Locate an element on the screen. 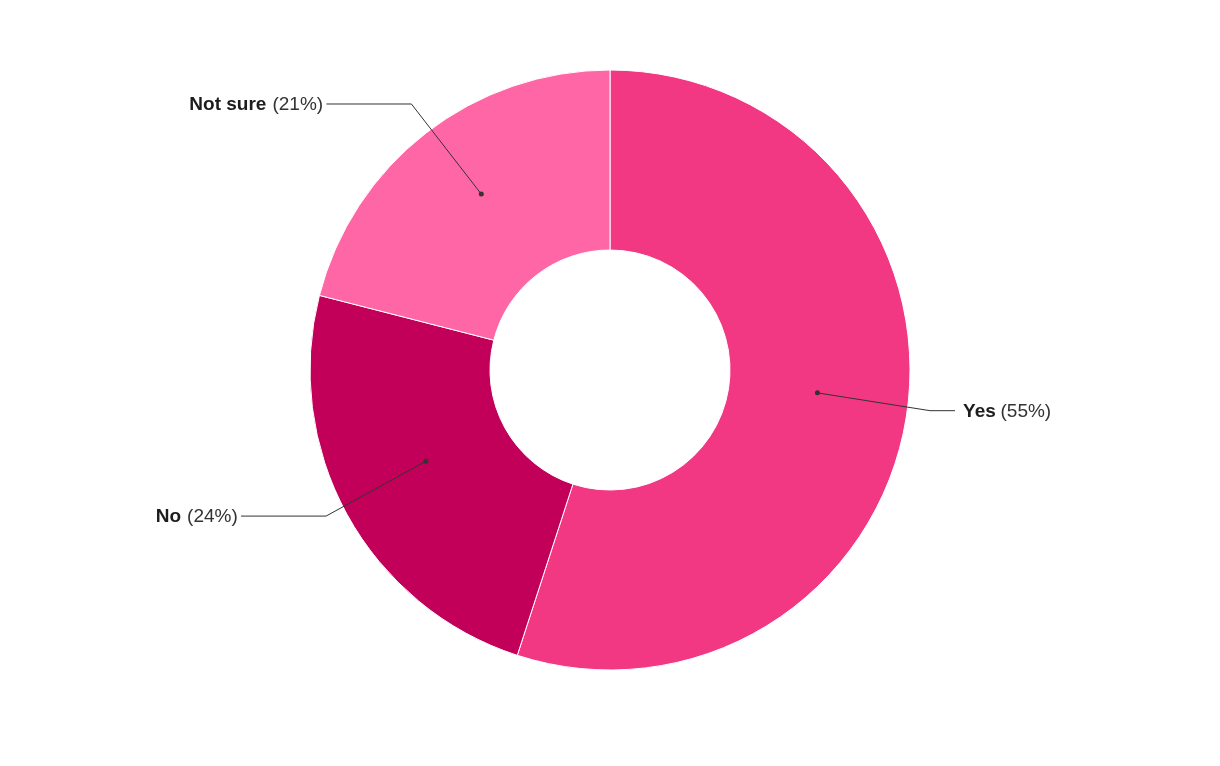  slice-label: Yes is located at coordinates (979, 410).